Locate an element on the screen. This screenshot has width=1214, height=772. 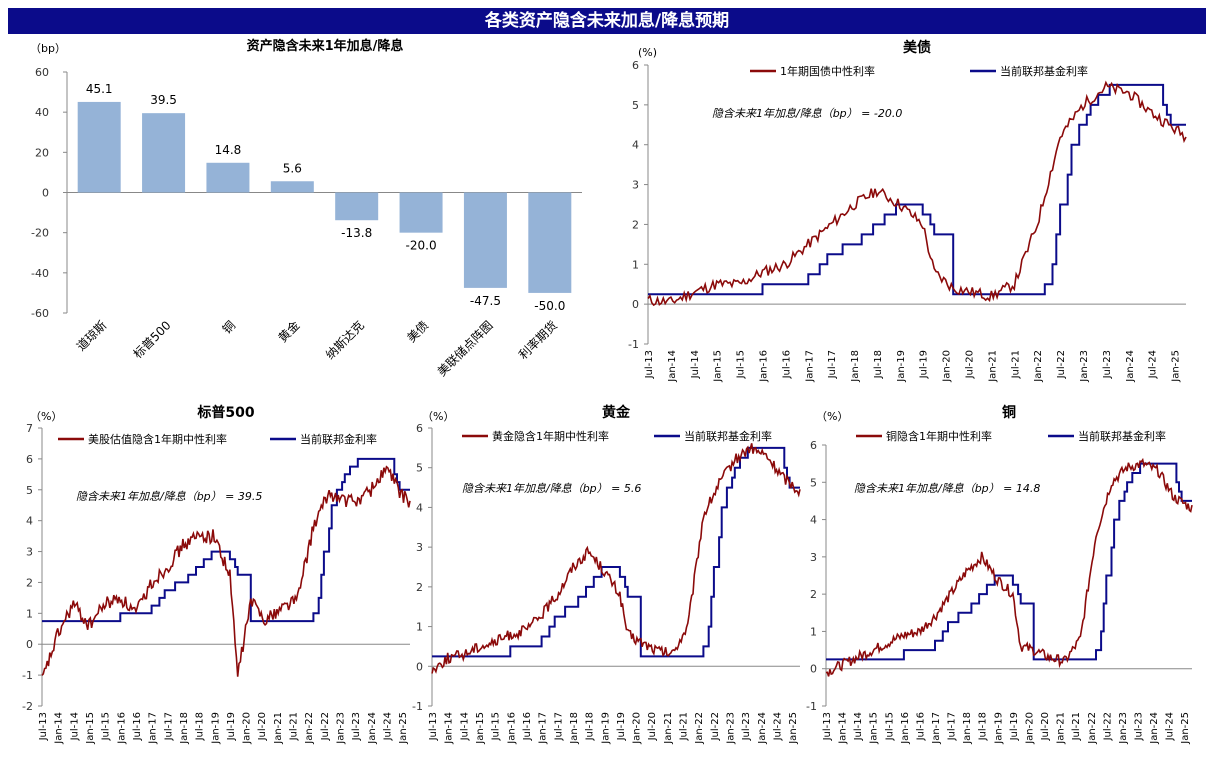
ust-x-tick-label: Jul-14 is located at coordinates (695, 364).